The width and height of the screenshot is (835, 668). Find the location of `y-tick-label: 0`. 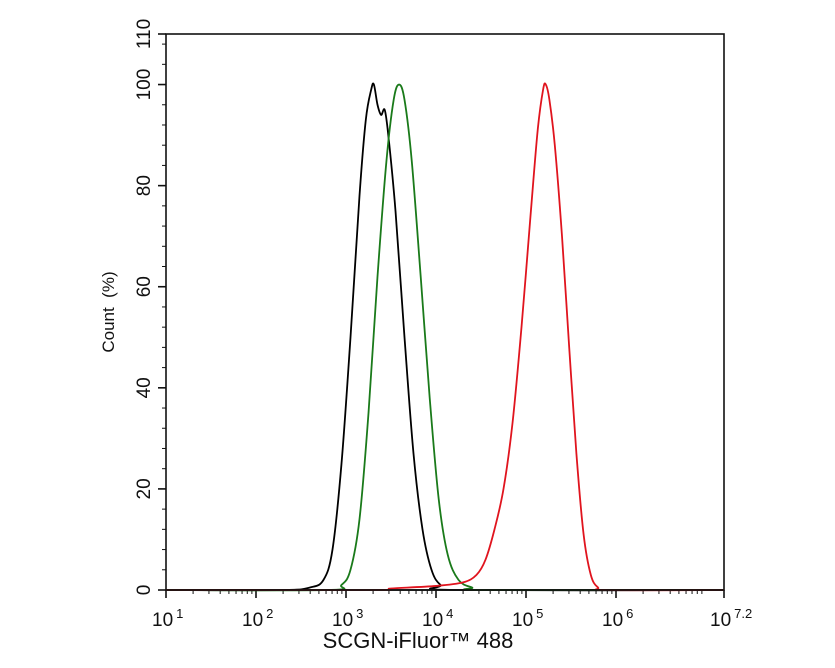

y-tick-label: 0 is located at coordinates (144, 590).